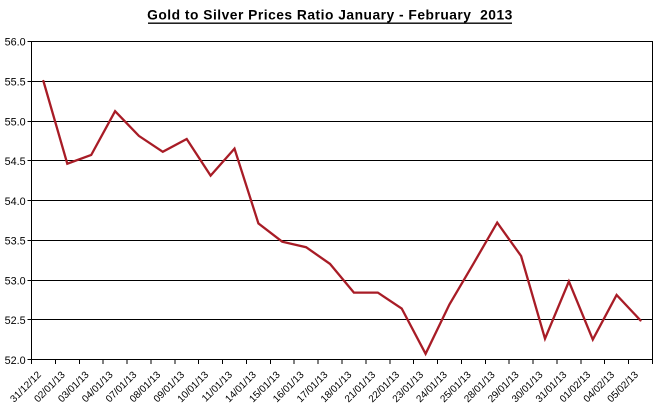  Describe the element at coordinates (15, 361) in the screenshot. I see `svg-text: 52.0` at that location.